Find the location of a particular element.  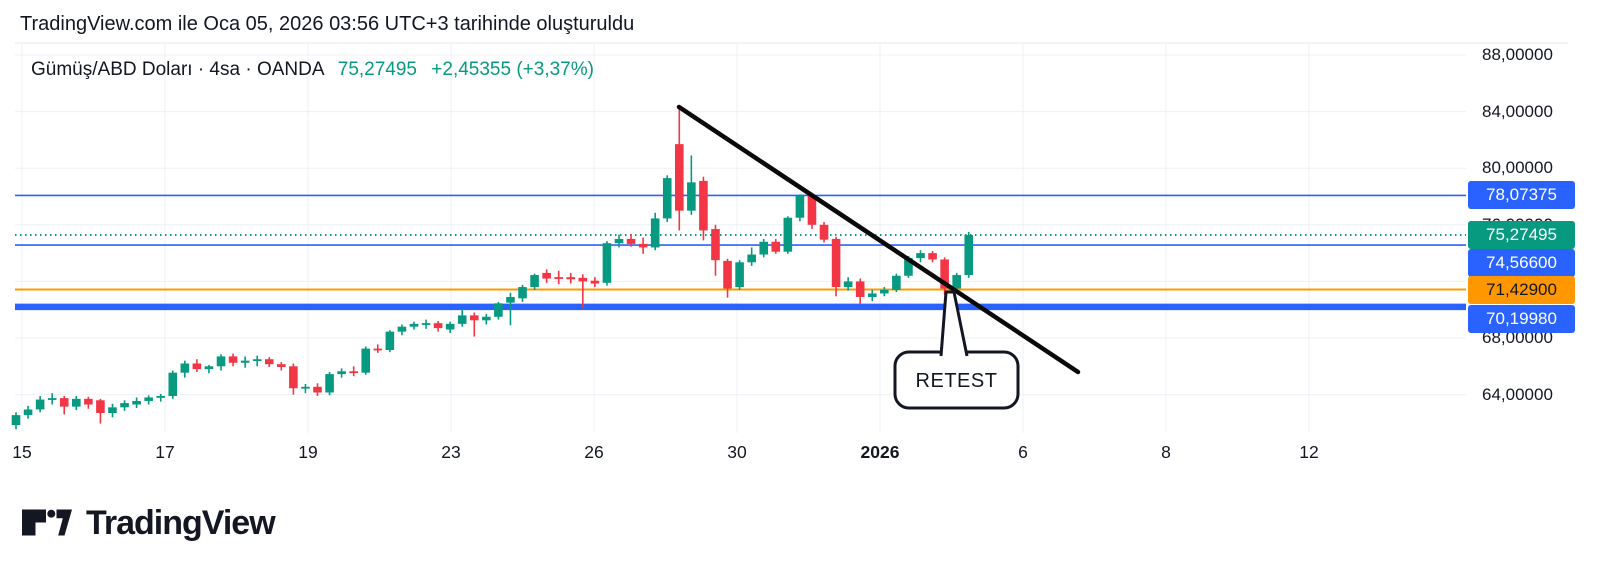

descending-trendline is located at coordinates (878, 239).